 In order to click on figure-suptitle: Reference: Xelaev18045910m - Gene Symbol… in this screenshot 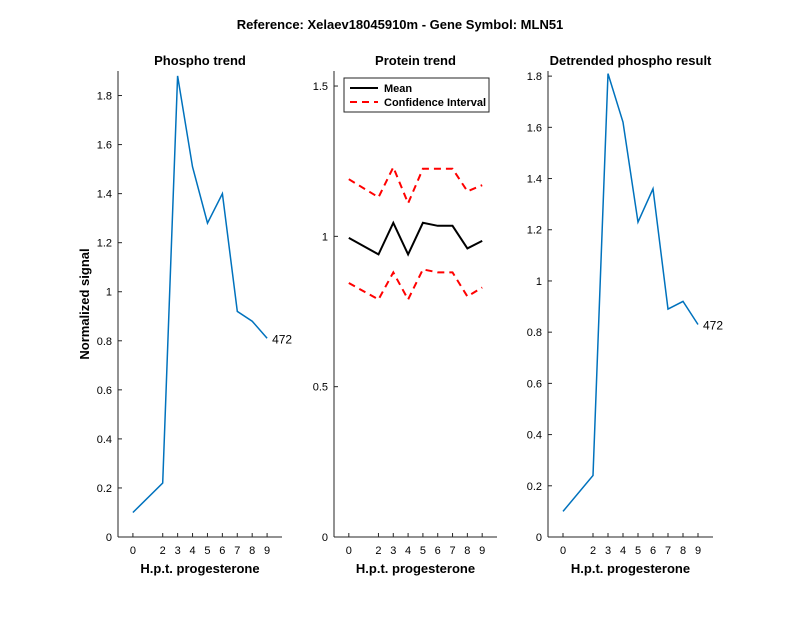, I will do `click(400, 24)`.